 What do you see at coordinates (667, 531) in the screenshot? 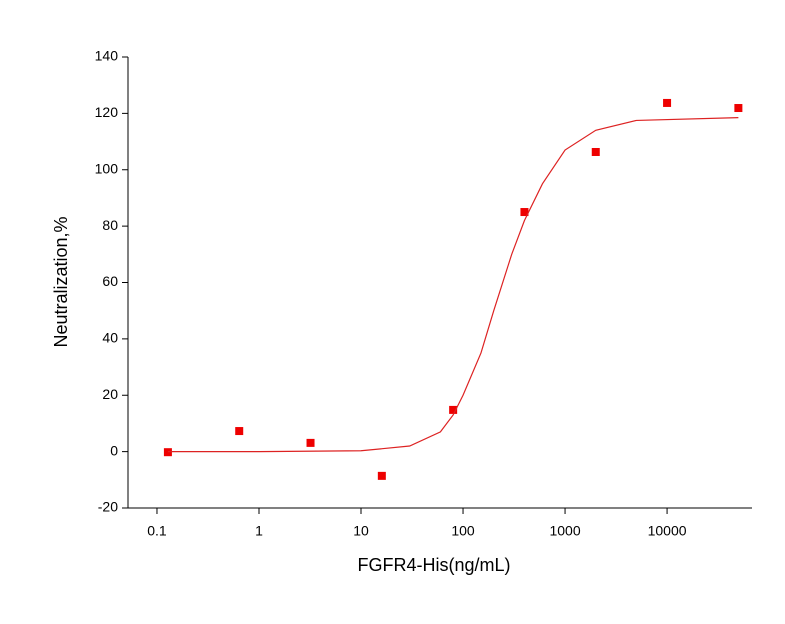
I see `x-tick-label: 10000` at bounding box center [667, 531].